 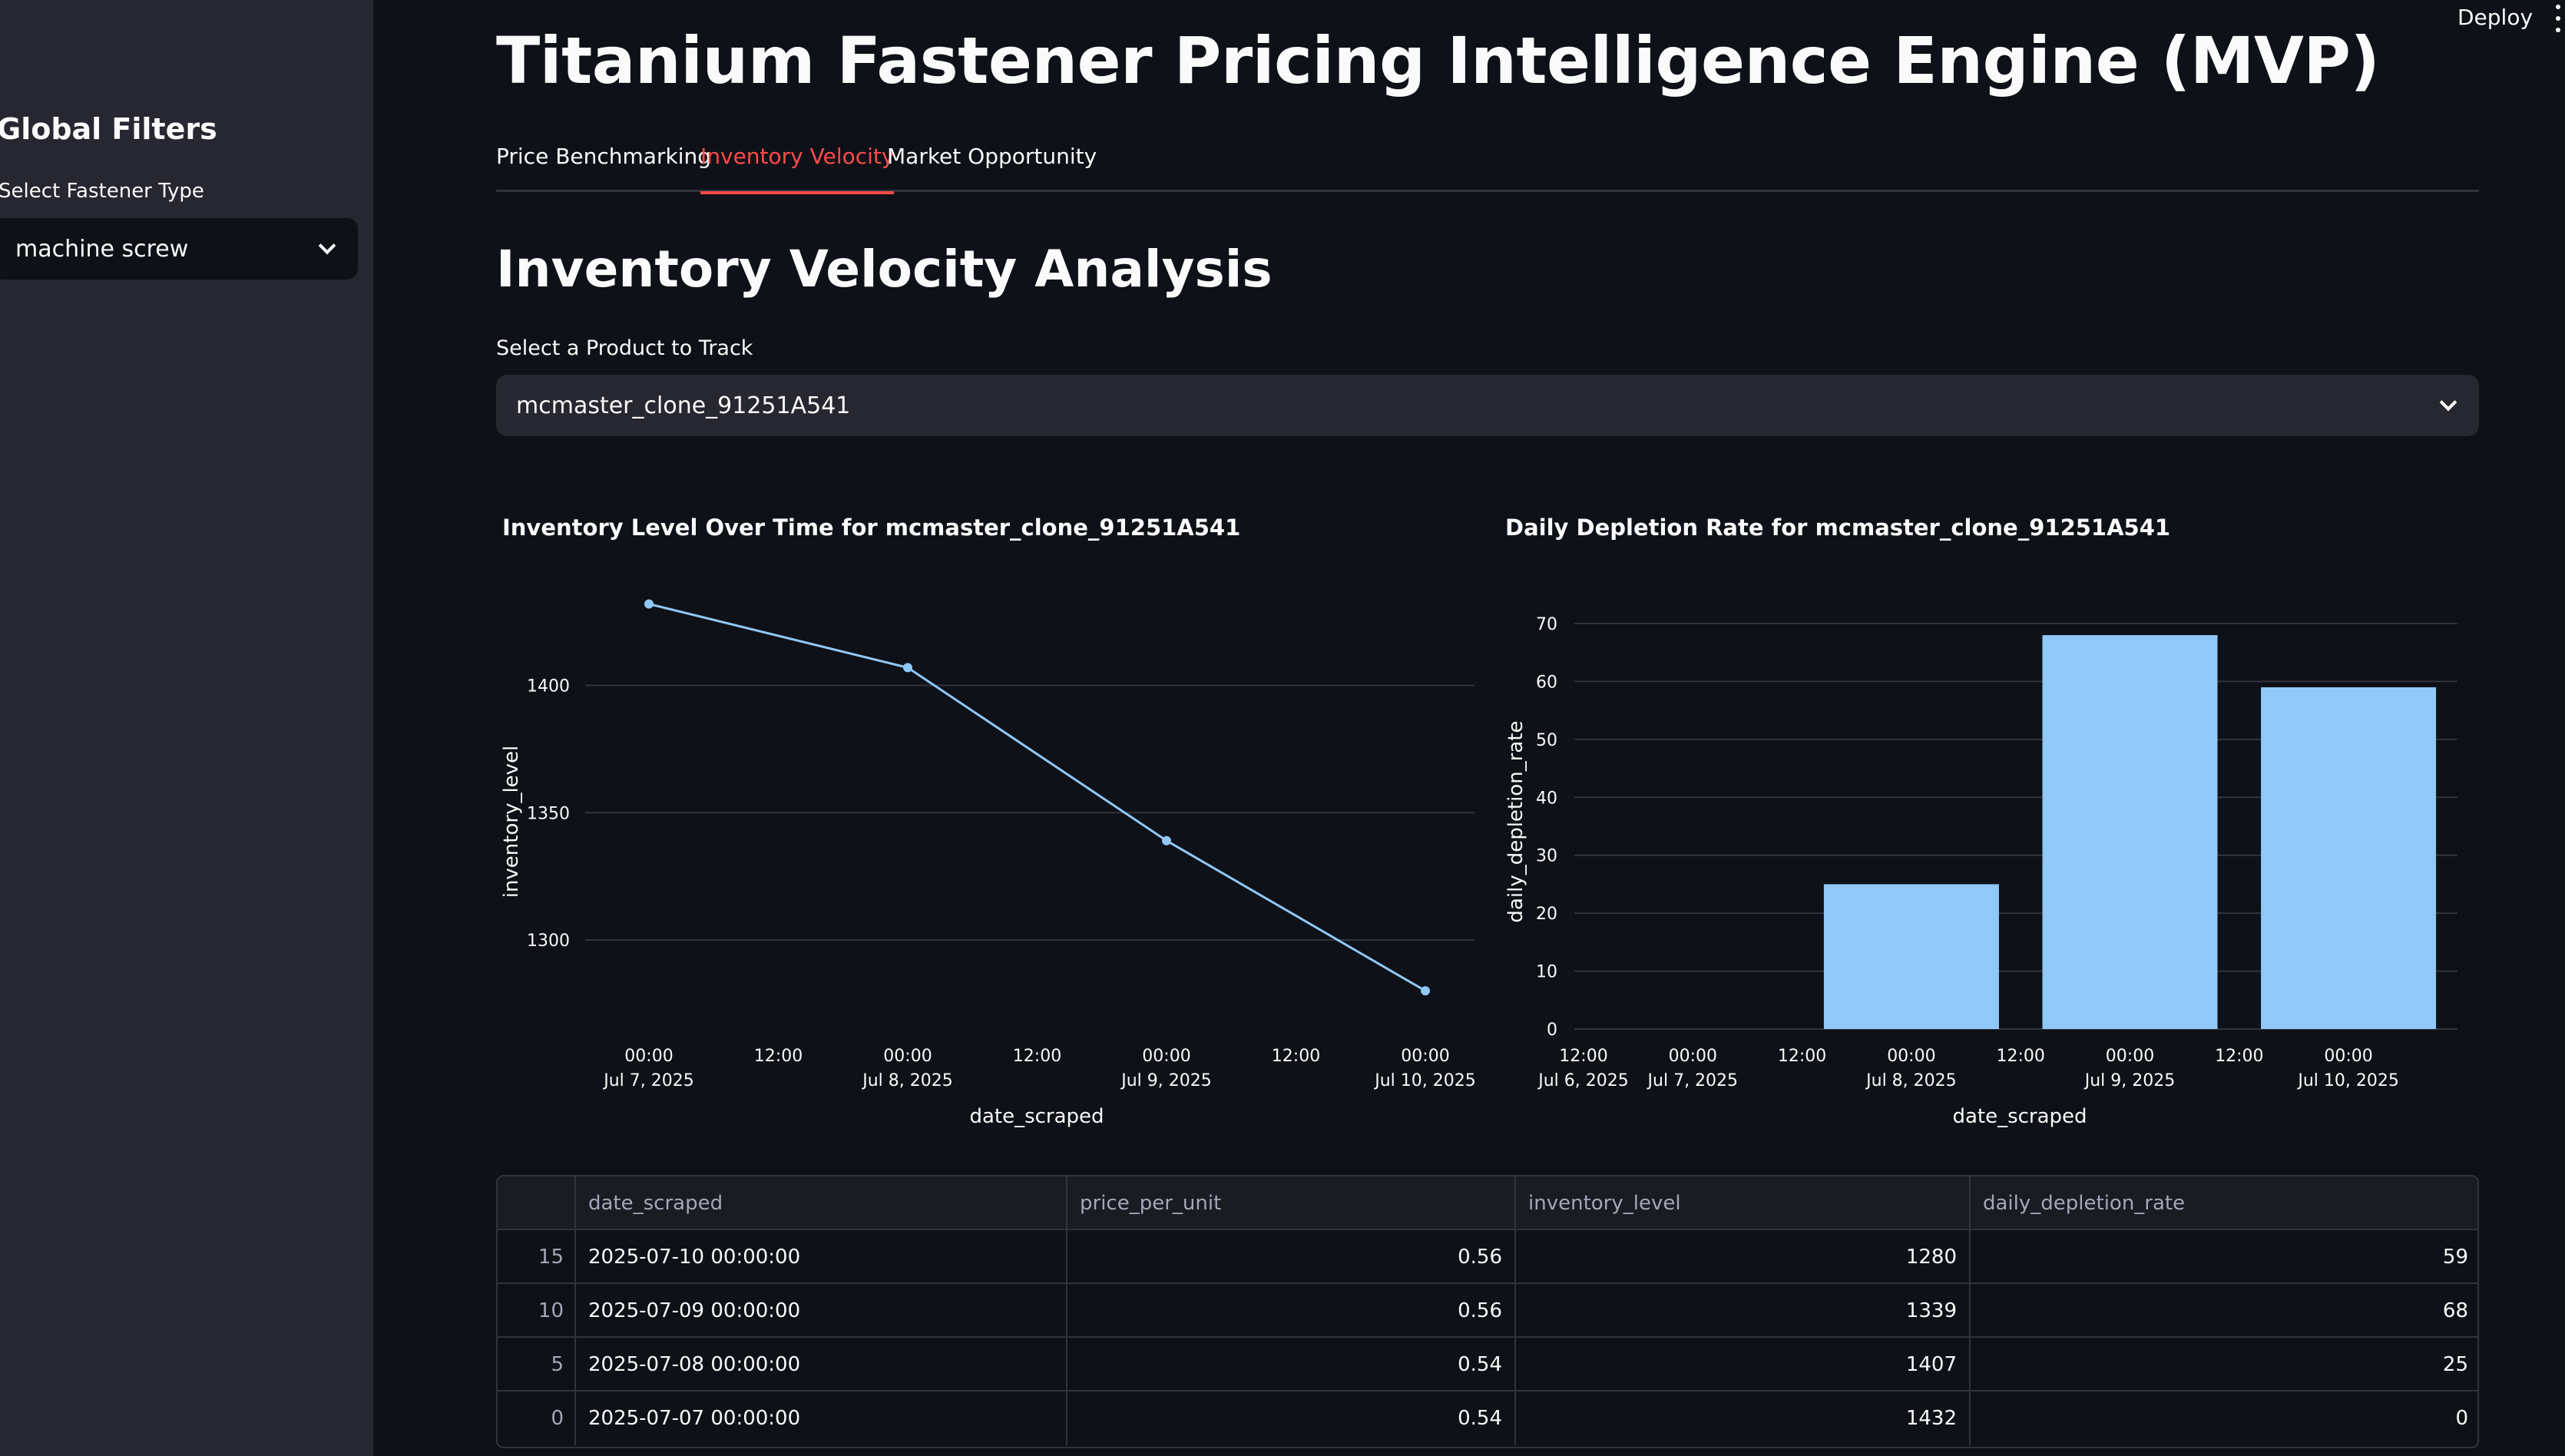 What do you see at coordinates (821, 1203) in the screenshot?
I see `table-header-date: date_scraped` at bounding box center [821, 1203].